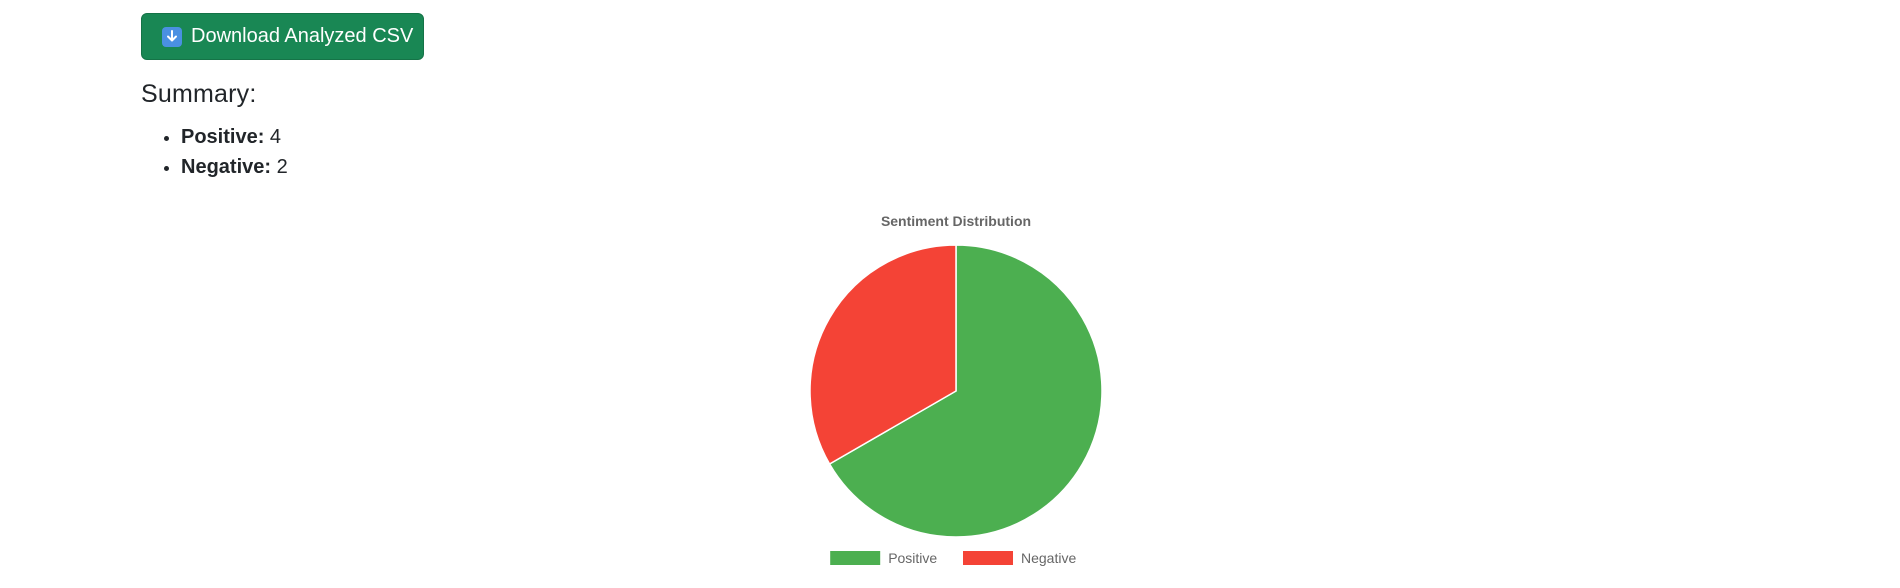  What do you see at coordinates (282, 167) in the screenshot?
I see `summary-value: 2` at bounding box center [282, 167].